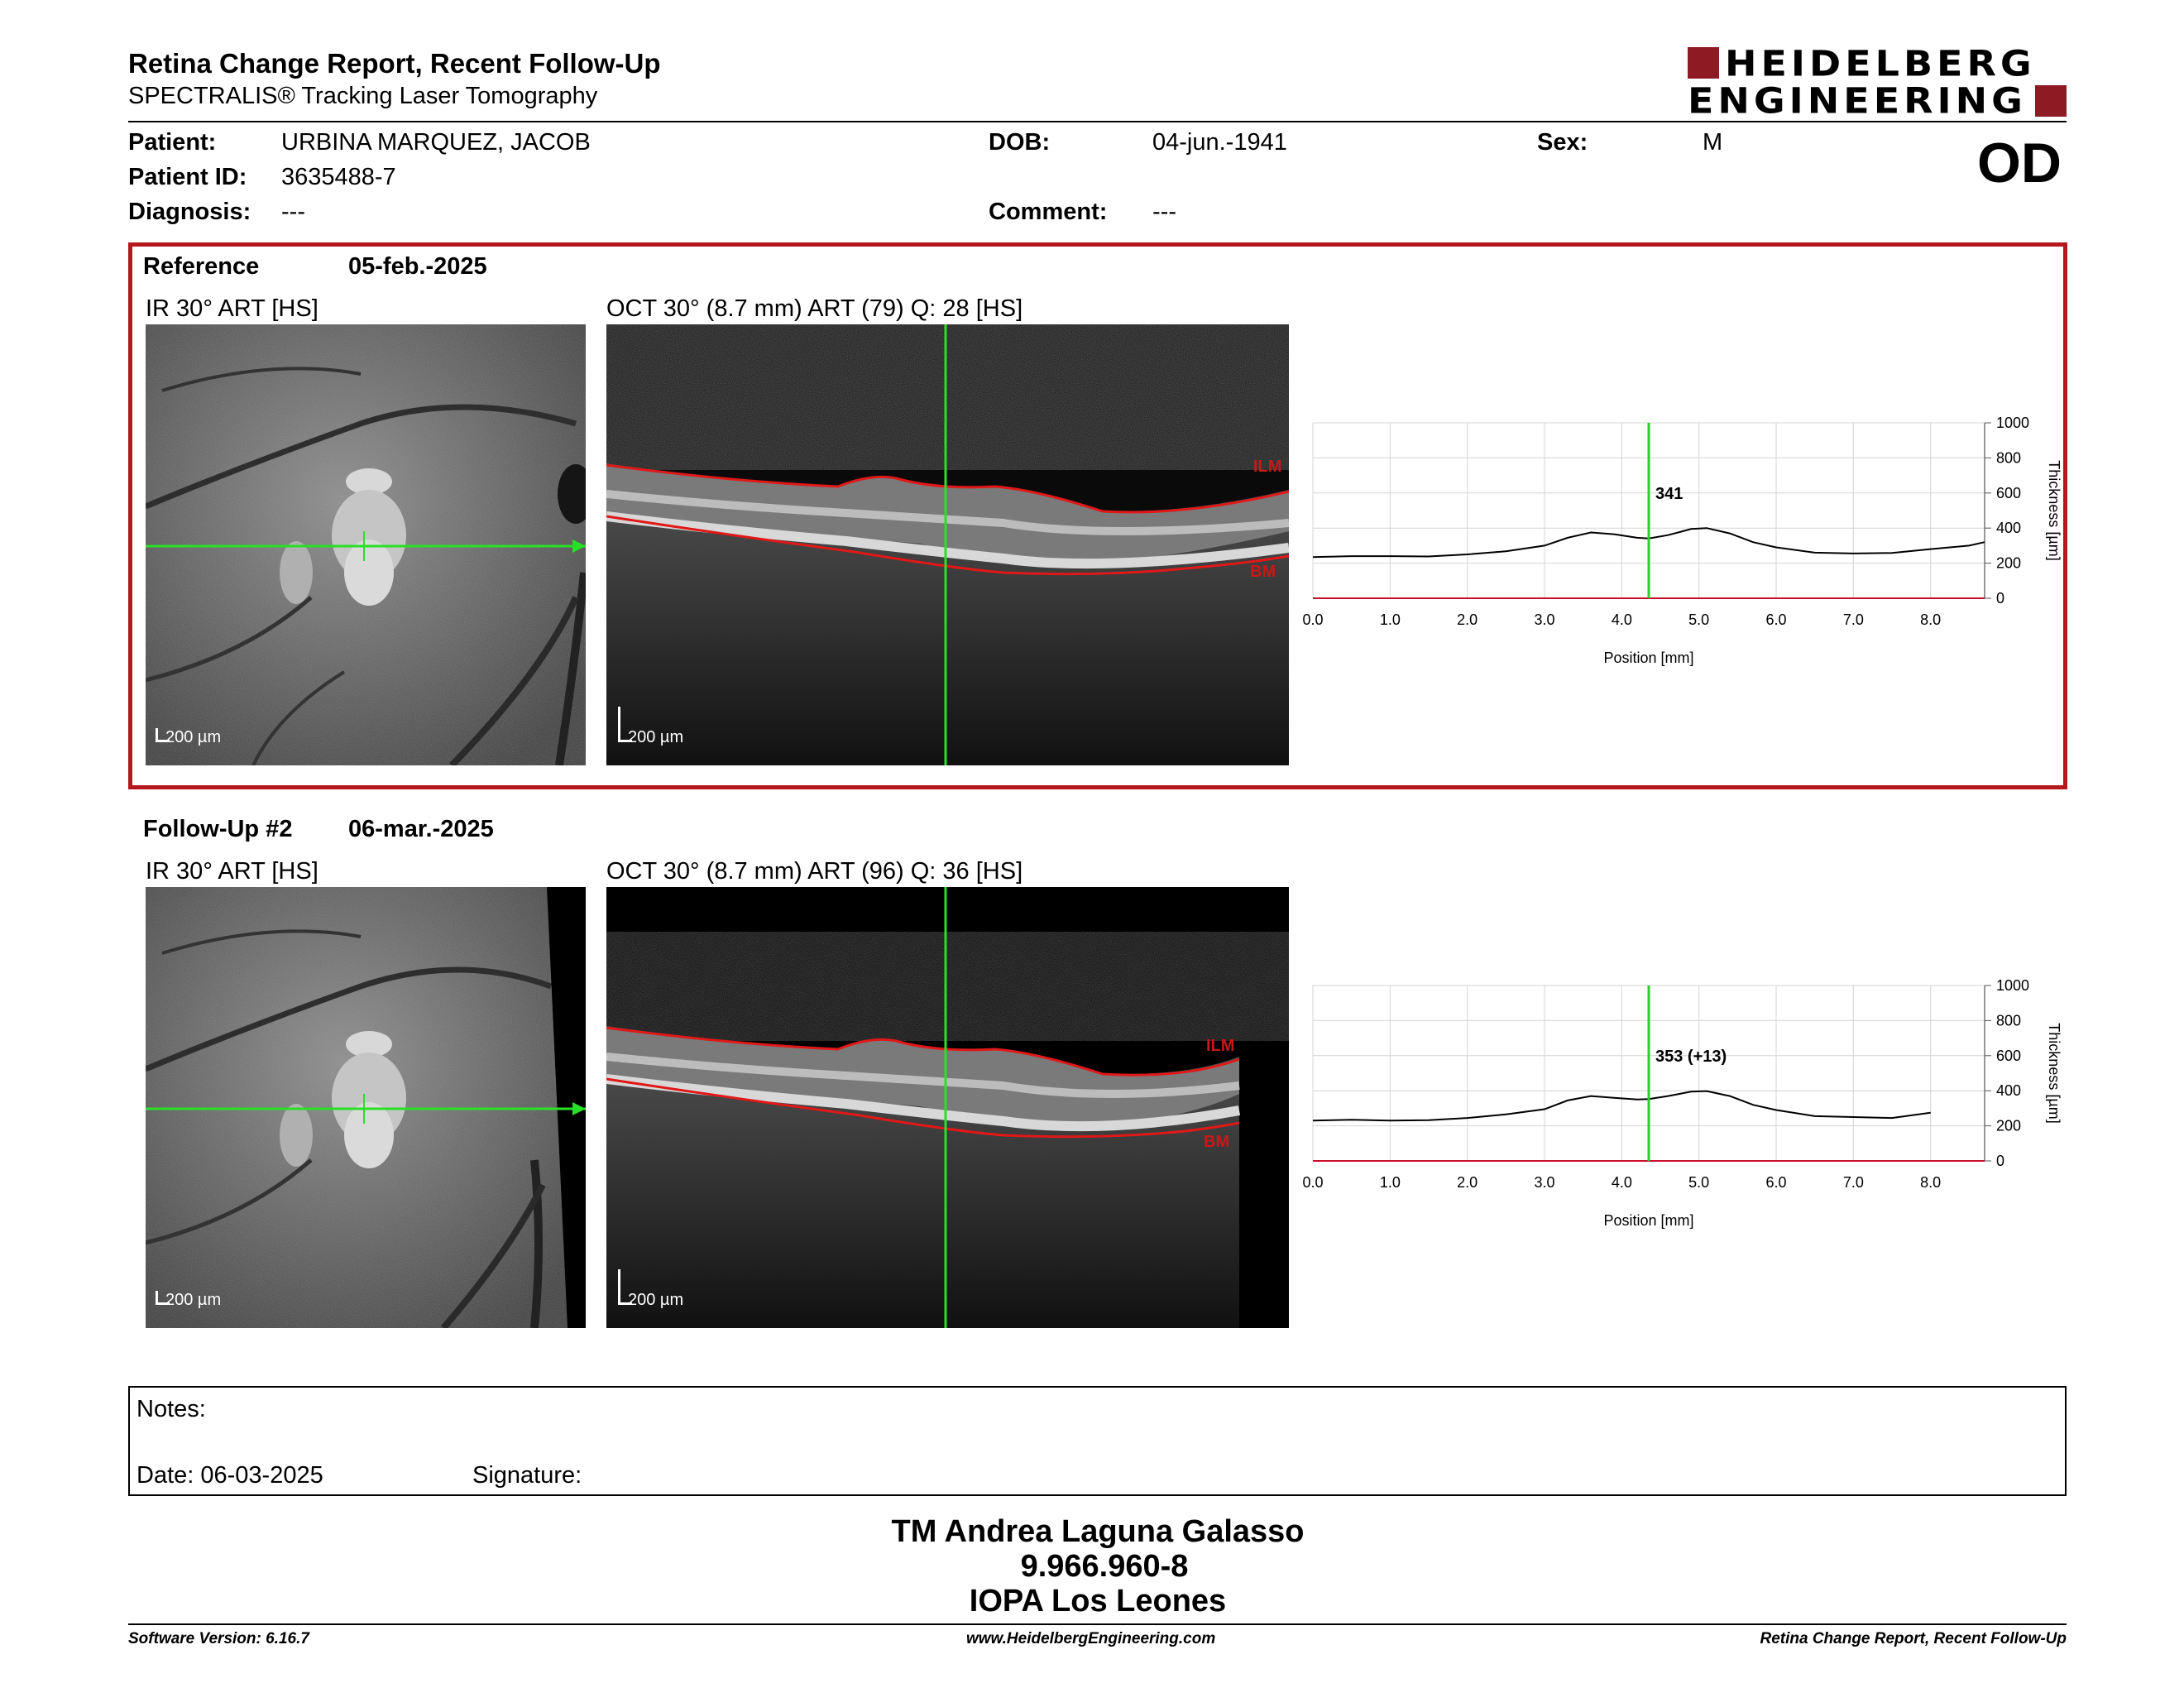 The height and width of the screenshot is (1688, 2184). Describe the element at coordinates (1562, 142) in the screenshot. I see `sex-label: Sex:` at that location.